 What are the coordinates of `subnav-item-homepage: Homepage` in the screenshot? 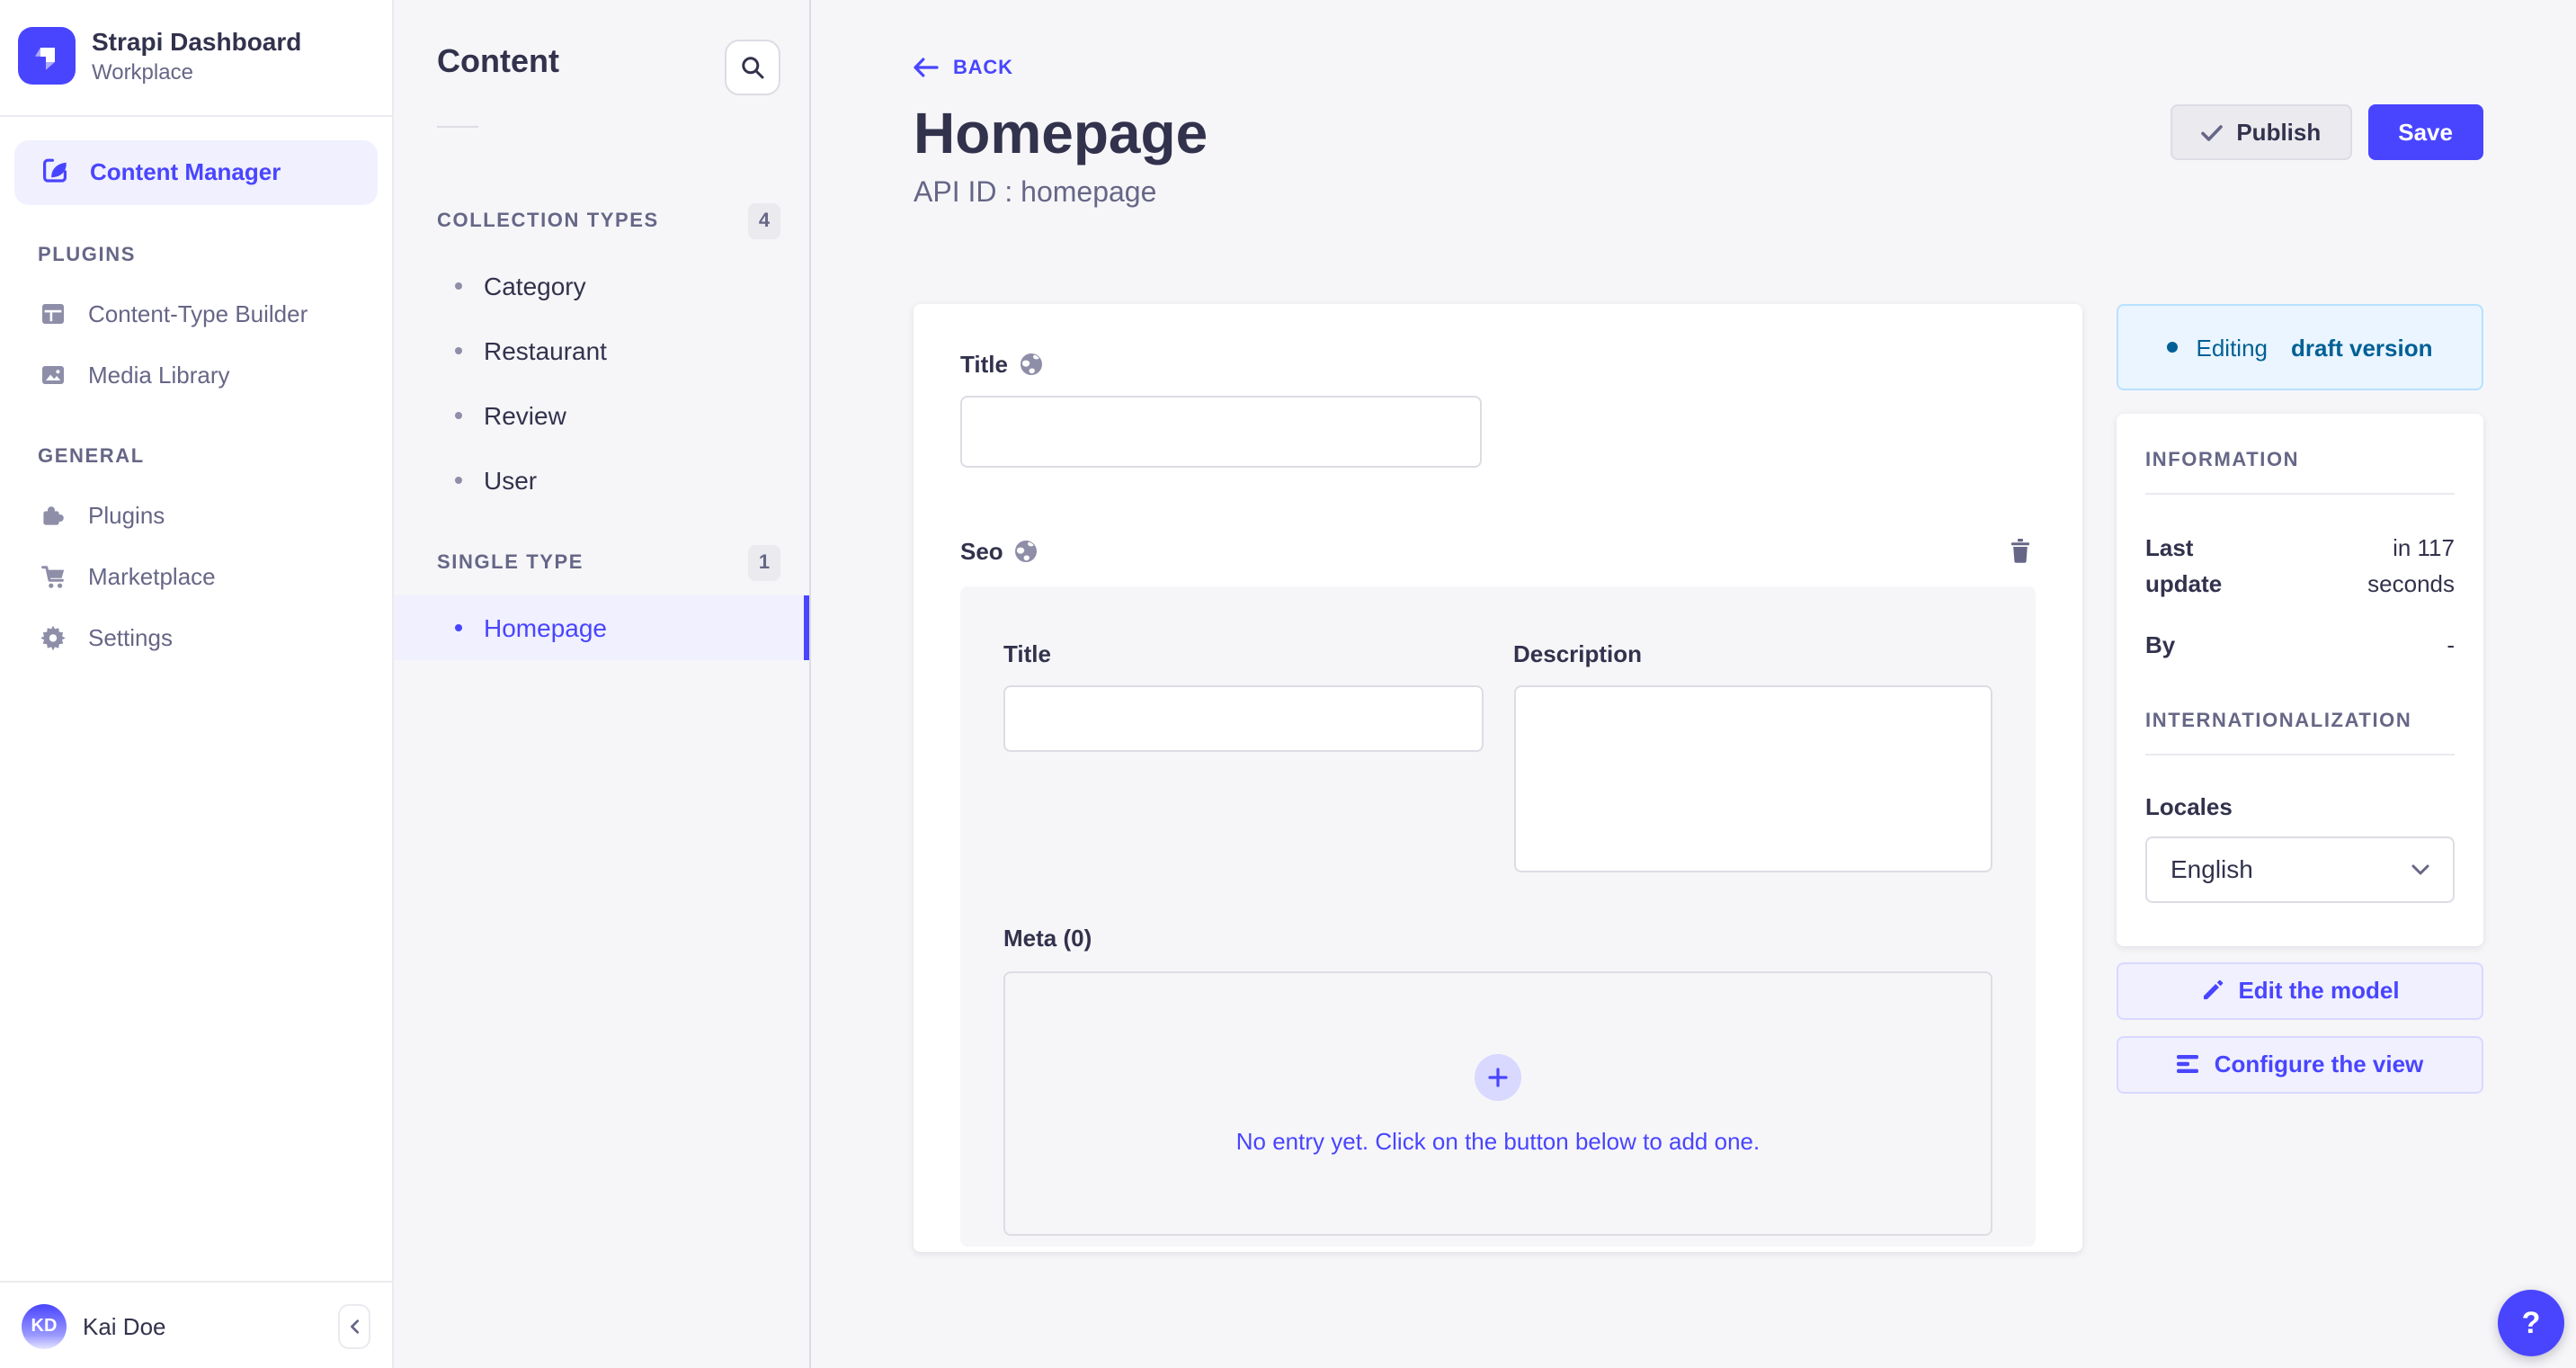 It's located at (602, 628).